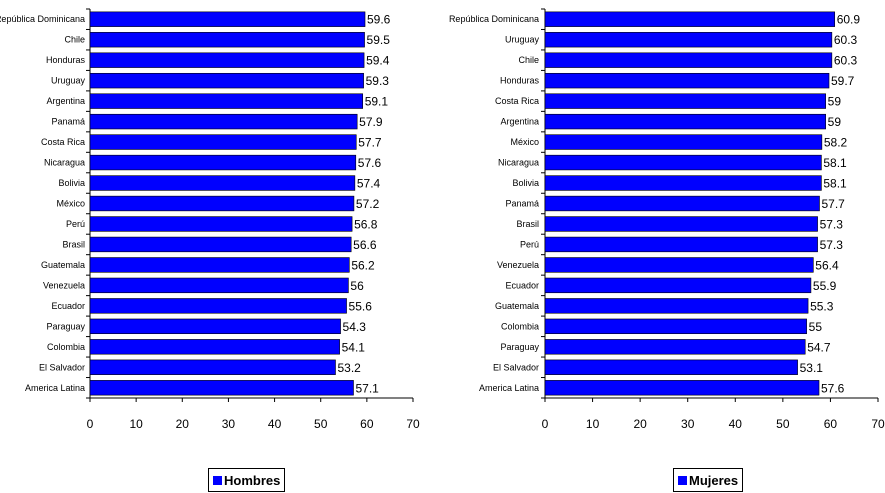  What do you see at coordinates (90, 424) in the screenshot?
I see `chart1-x-tick-label: 0` at bounding box center [90, 424].